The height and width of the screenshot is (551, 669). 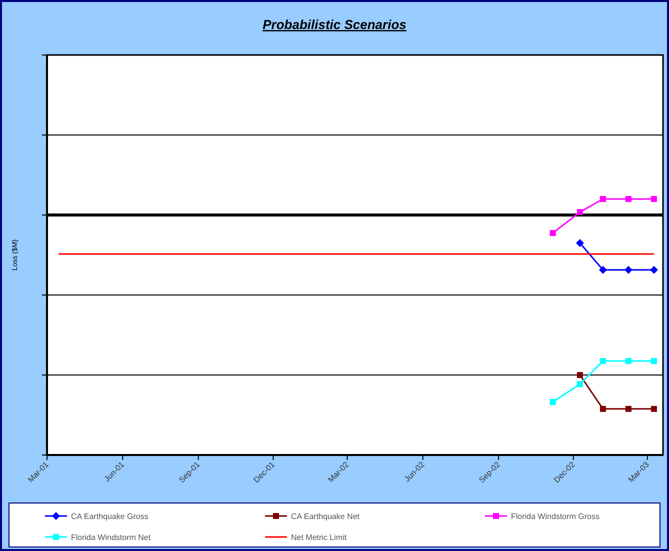 What do you see at coordinates (334, 24) in the screenshot?
I see `chart-title: Probabilistic Scenarios` at bounding box center [334, 24].